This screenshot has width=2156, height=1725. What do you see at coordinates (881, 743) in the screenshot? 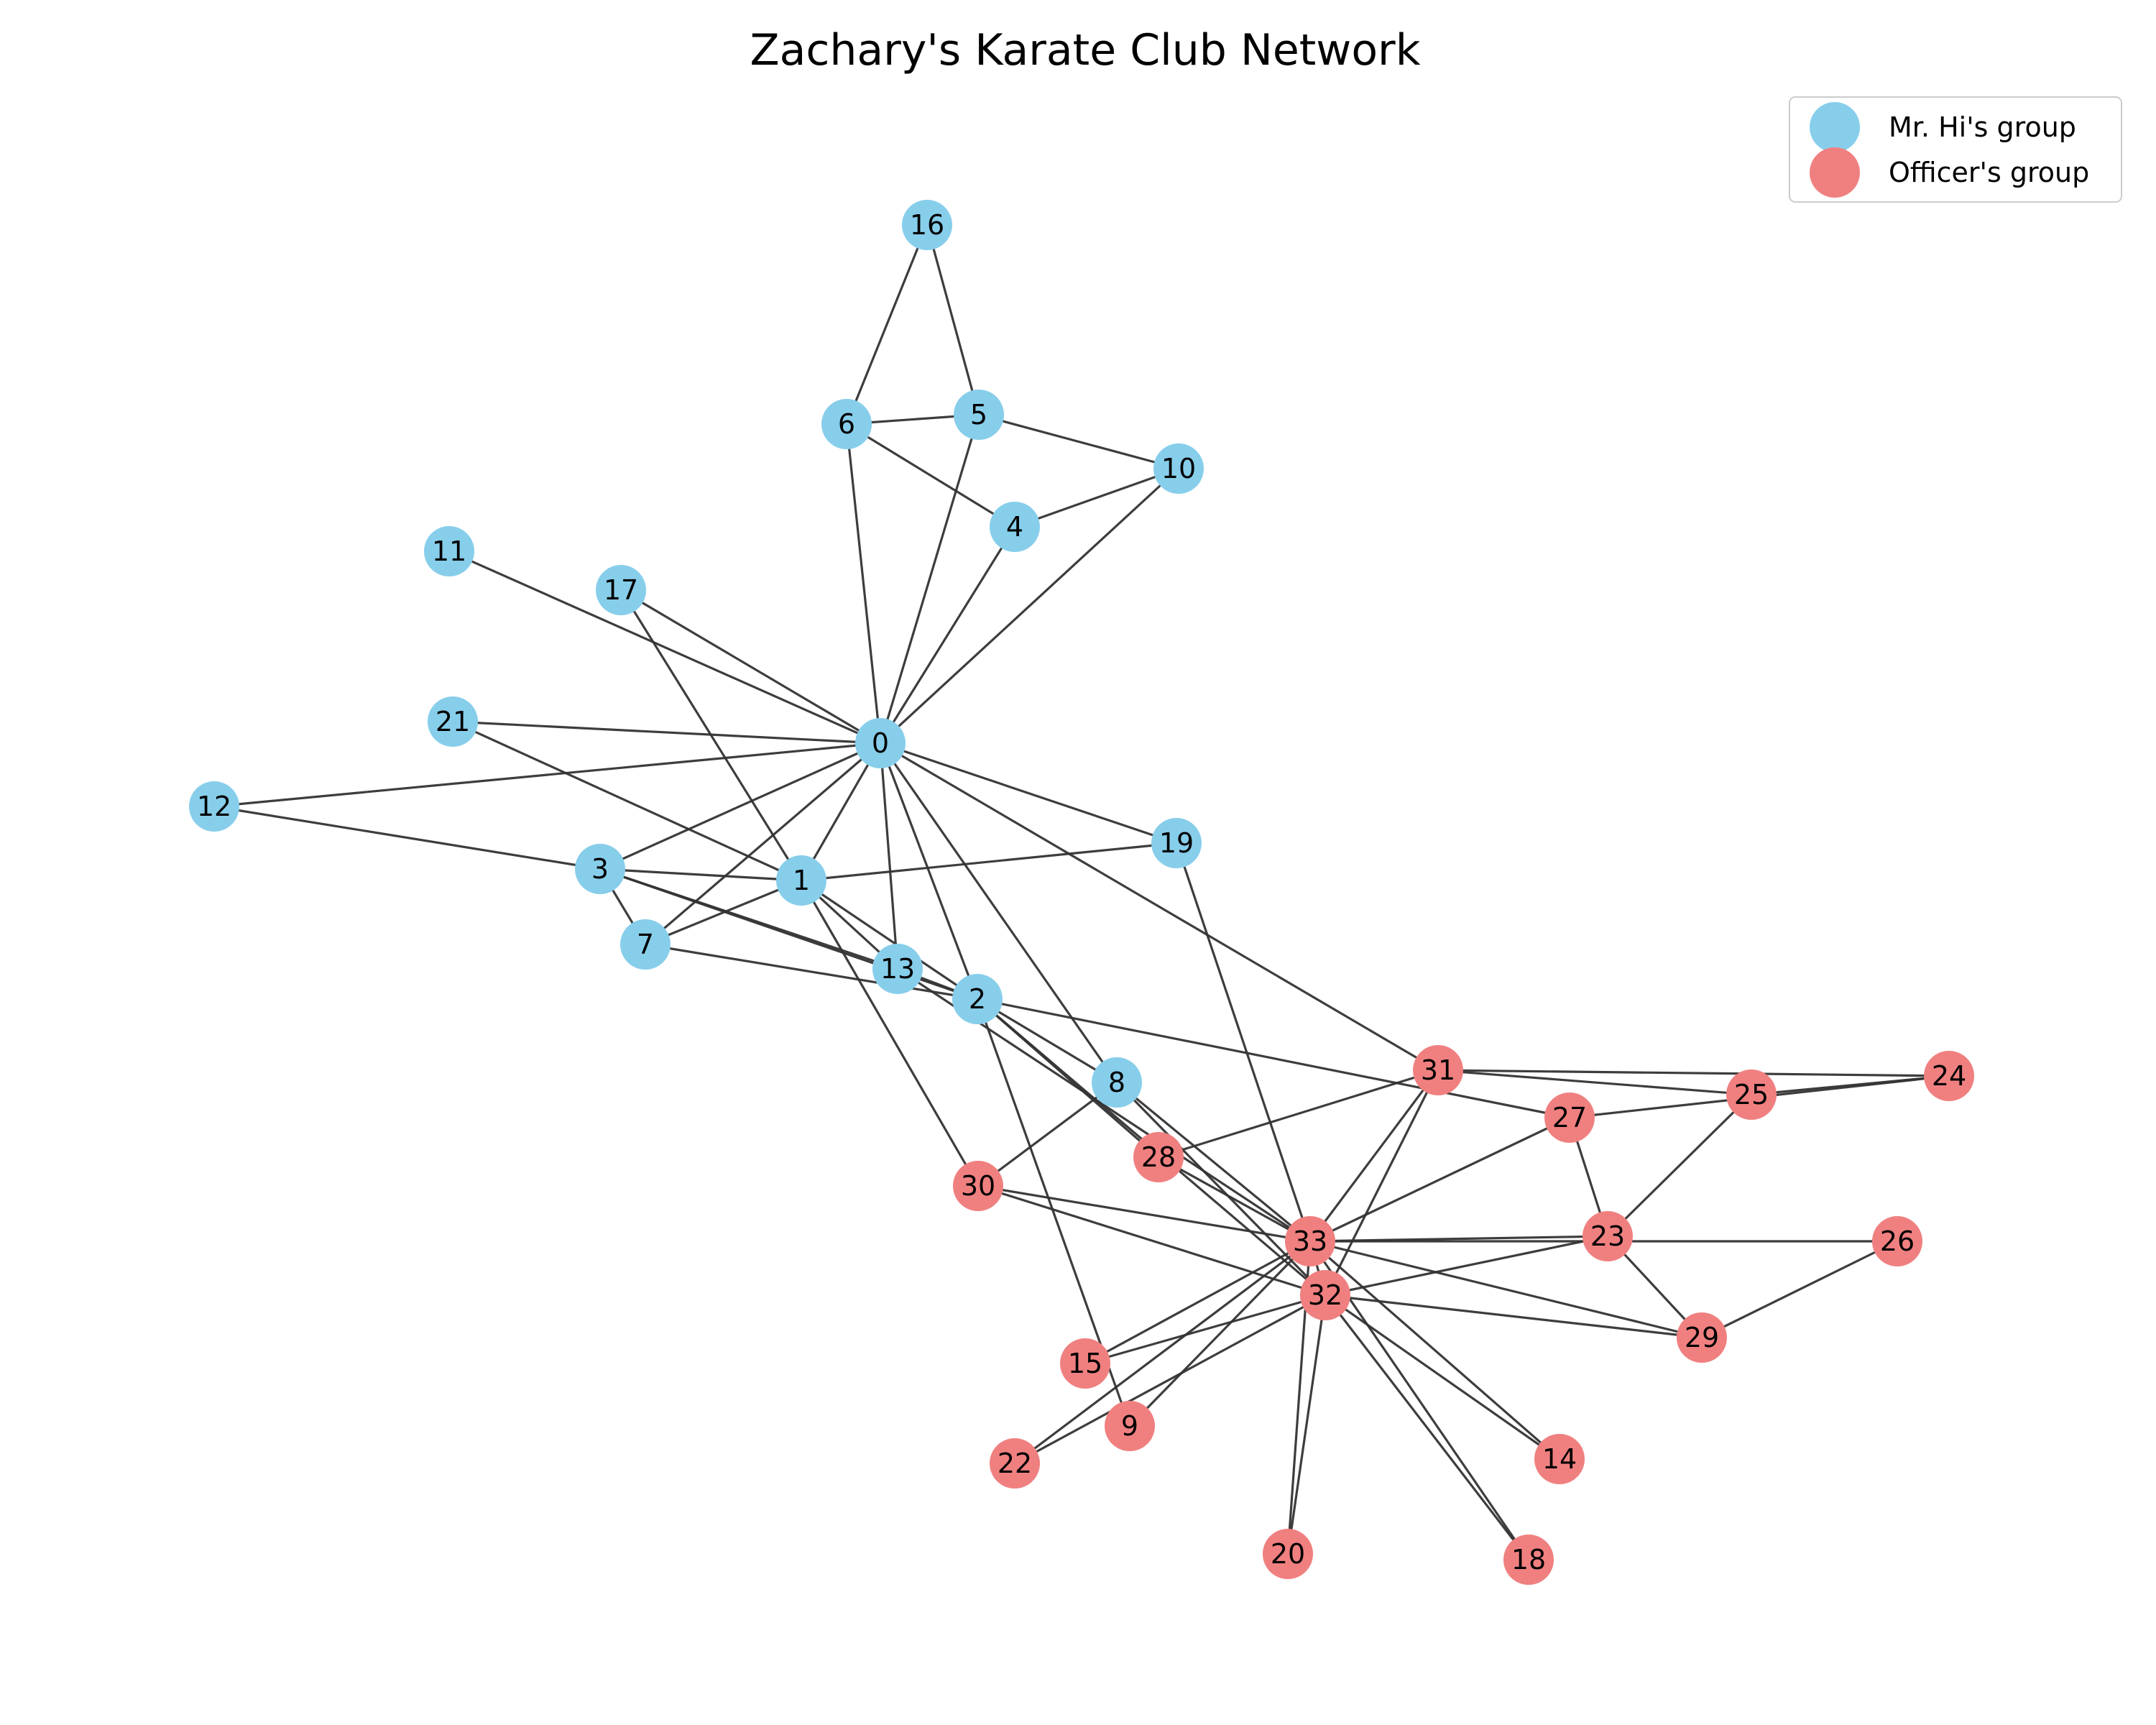
I see `node-0: 0` at bounding box center [881, 743].